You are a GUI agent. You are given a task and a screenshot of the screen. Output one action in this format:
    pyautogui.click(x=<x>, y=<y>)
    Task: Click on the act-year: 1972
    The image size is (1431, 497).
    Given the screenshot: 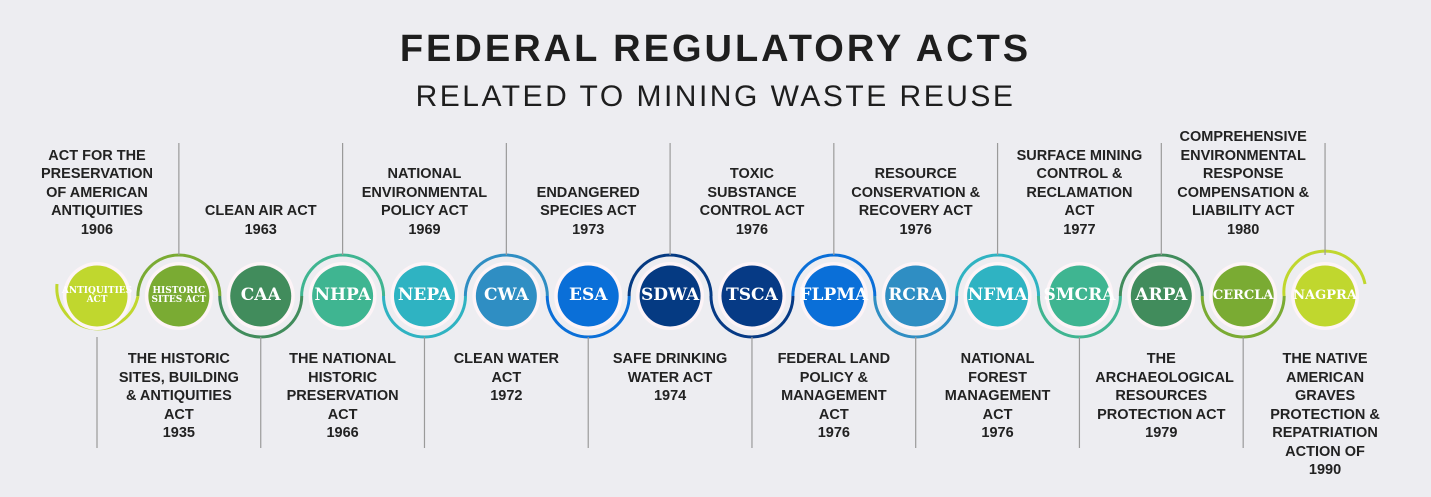 What is the action you would take?
    pyautogui.click(x=506, y=396)
    